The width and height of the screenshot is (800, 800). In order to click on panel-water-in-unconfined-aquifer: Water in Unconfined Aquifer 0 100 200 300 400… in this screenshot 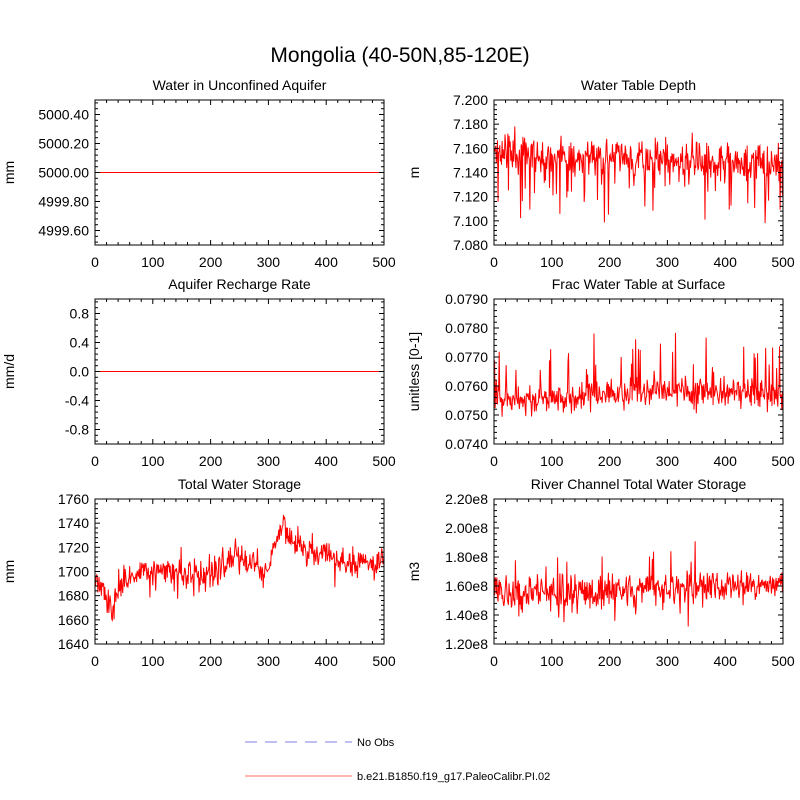, I will do `click(198, 173)`.